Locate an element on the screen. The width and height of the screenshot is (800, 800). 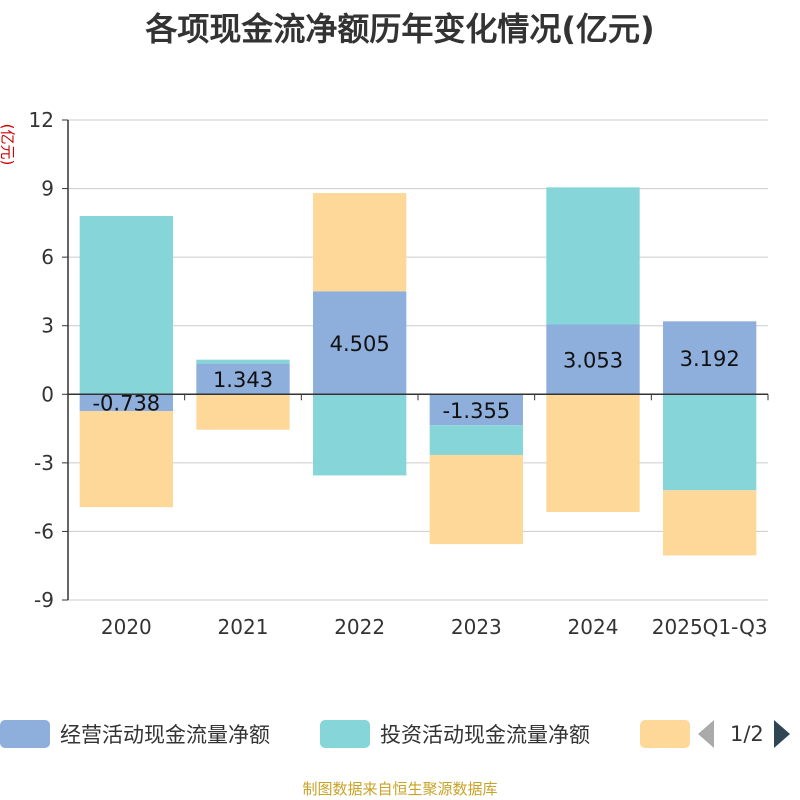
bar-value-label: 1.343 is located at coordinates (243, 380).